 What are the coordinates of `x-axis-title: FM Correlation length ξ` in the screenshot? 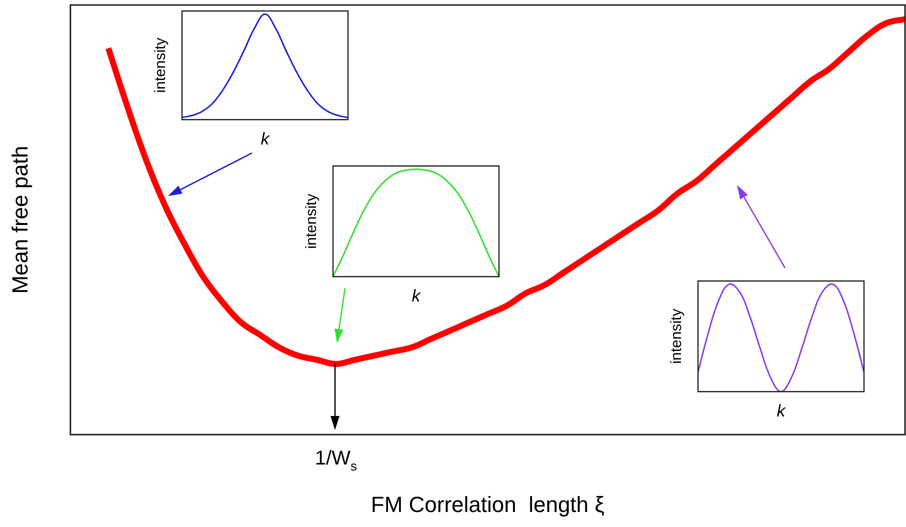 It's located at (487, 504).